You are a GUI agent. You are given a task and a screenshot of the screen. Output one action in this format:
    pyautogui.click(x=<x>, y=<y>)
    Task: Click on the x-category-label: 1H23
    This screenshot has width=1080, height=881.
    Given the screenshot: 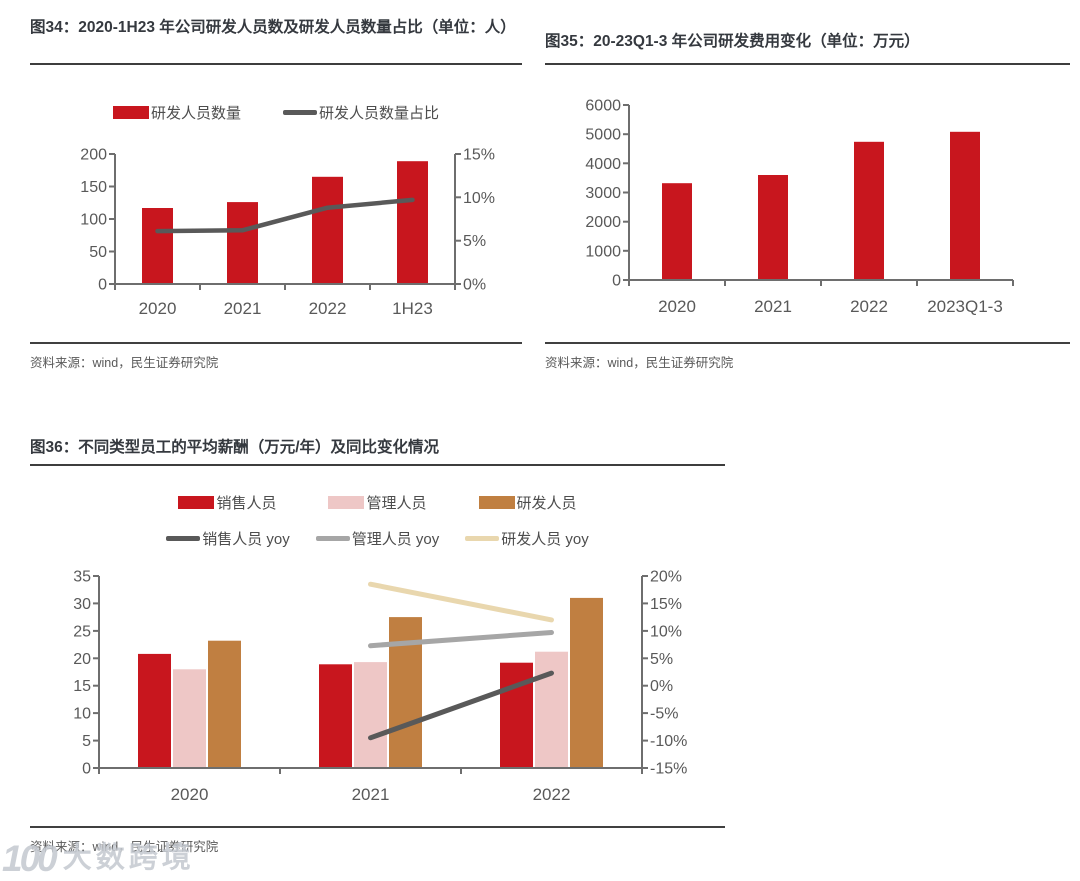 What is the action you would take?
    pyautogui.click(x=412, y=308)
    